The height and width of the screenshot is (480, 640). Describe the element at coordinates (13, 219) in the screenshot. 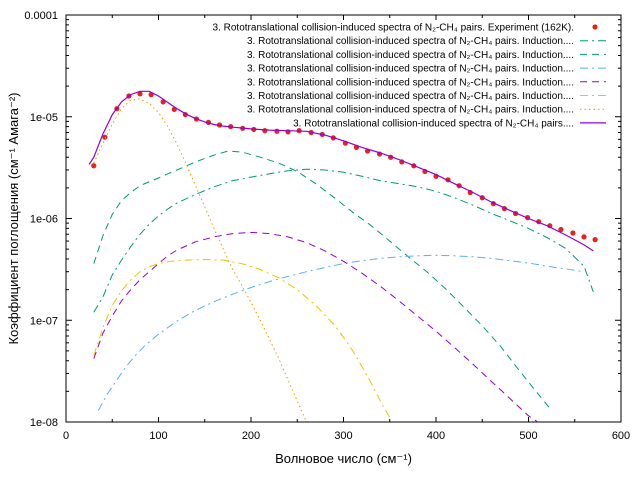

I see `y-axis-label: Коэффициент поглощения (см⁻¹ Амага⁻²)` at that location.